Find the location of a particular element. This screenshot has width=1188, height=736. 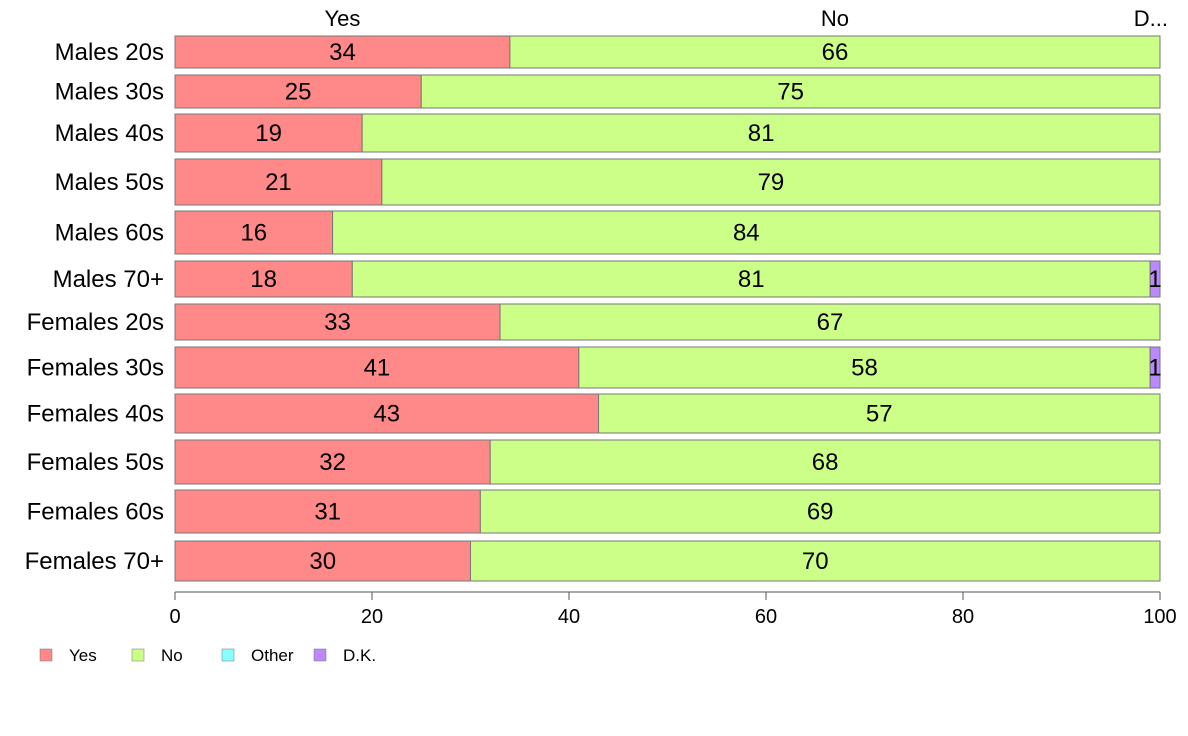

top-label-0: Yes is located at coordinates (343, 18).